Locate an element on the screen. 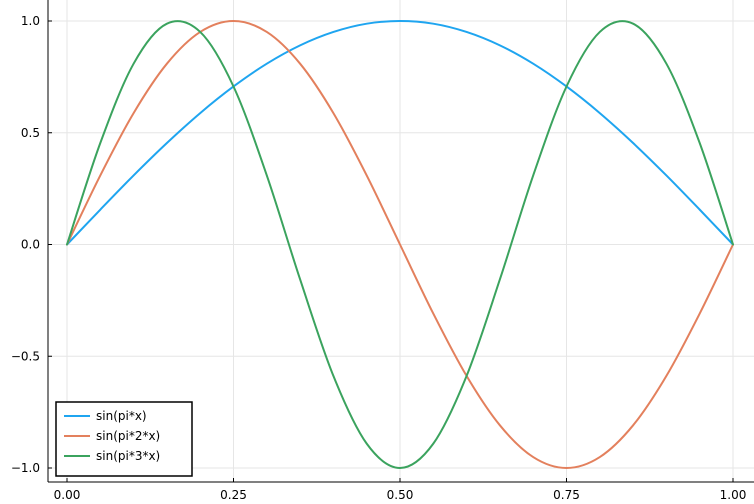 The width and height of the screenshot is (754, 504). y-tick-label: −0.5 is located at coordinates (25, 356).